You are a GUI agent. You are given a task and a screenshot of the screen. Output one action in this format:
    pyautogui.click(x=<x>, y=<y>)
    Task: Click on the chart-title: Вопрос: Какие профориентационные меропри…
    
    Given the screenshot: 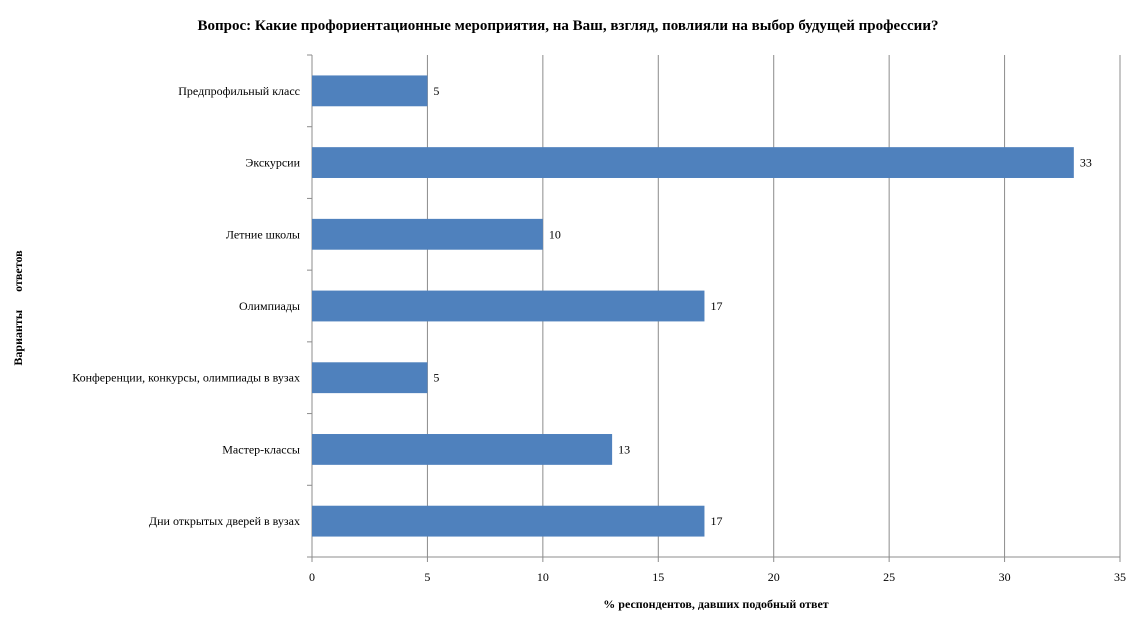 What is the action you would take?
    pyautogui.click(x=568, y=26)
    